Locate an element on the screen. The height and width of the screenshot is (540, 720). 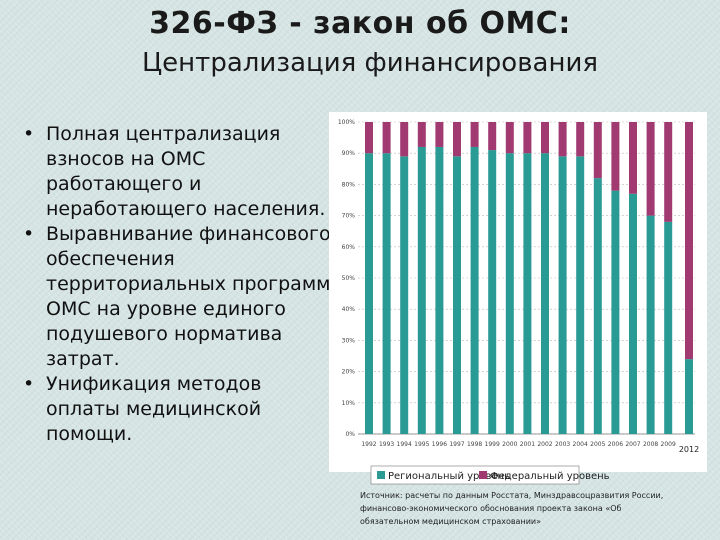
legend-box is located at coordinates (475, 475).